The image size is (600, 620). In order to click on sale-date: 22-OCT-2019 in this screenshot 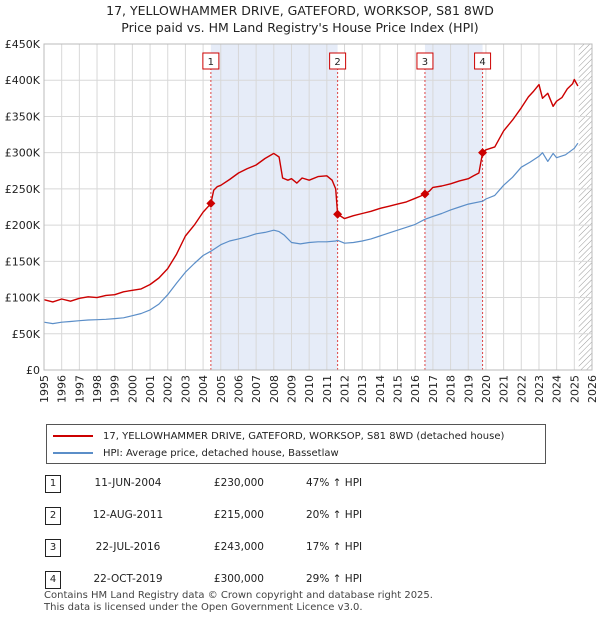, I will do `click(128, 579)`.